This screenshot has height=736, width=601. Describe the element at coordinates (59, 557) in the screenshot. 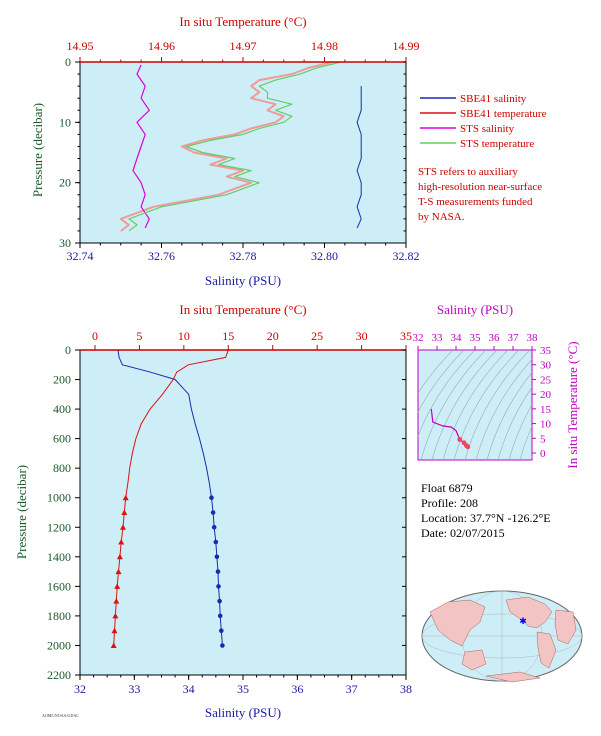

I see `main-pressure-tick-label: 1400` at that location.